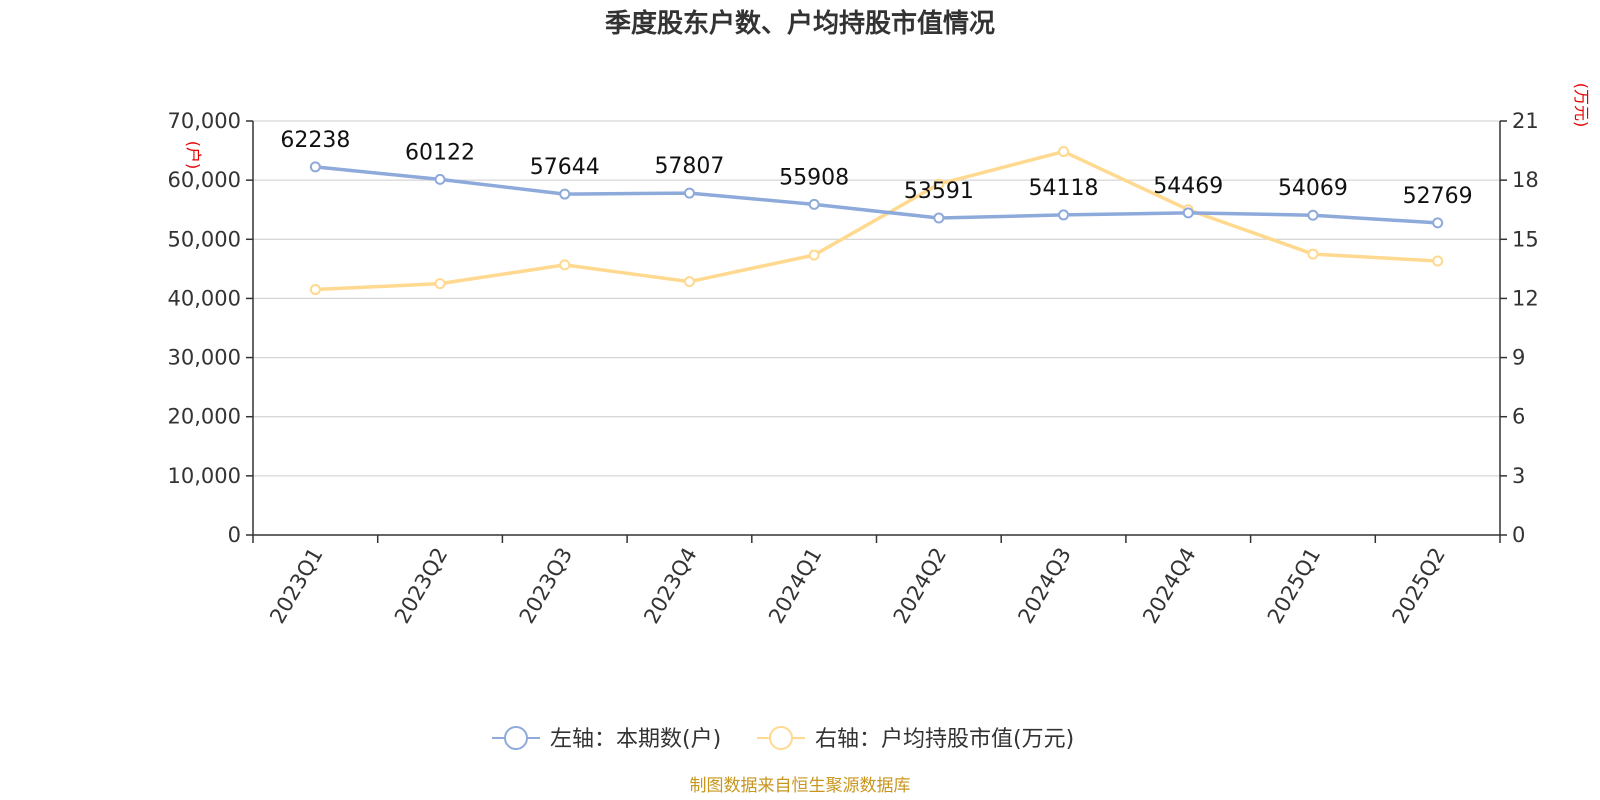 Image resolution: width=1600 pixels, height=800 pixels. Describe the element at coordinates (234, 535) in the screenshot. I see `left-tick-label: 0` at that location.